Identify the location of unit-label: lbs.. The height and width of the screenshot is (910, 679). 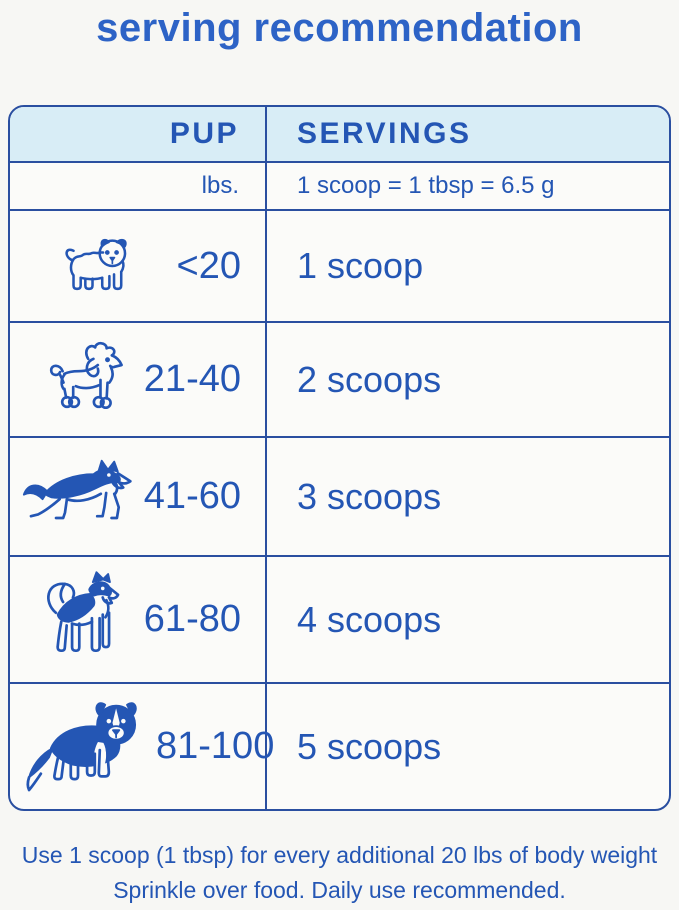
(138, 186).